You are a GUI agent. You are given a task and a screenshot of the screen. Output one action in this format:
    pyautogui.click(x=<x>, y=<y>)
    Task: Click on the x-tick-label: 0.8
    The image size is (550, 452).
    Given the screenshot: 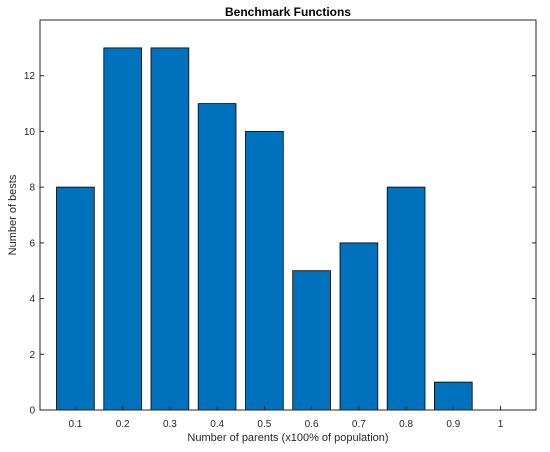 What is the action you would take?
    pyautogui.click(x=406, y=424)
    